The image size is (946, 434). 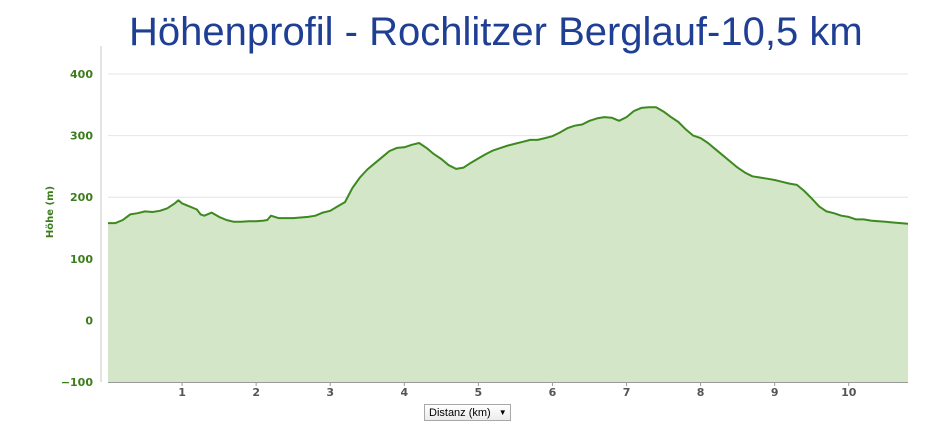 What do you see at coordinates (460, 412) in the screenshot?
I see `x-axis-dropdown-label: Distanz (km)` at bounding box center [460, 412].